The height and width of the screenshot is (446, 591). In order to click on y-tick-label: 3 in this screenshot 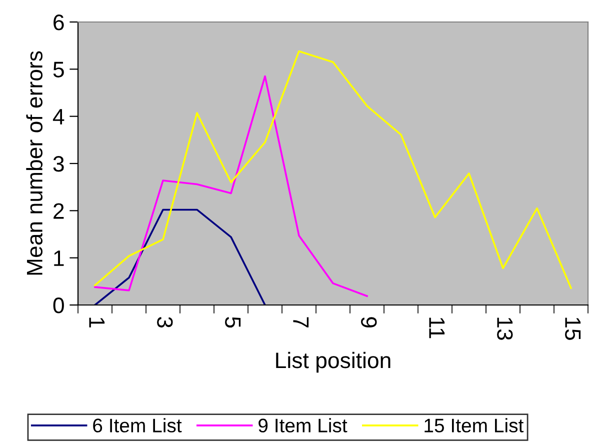, I will do `click(58, 164)`.